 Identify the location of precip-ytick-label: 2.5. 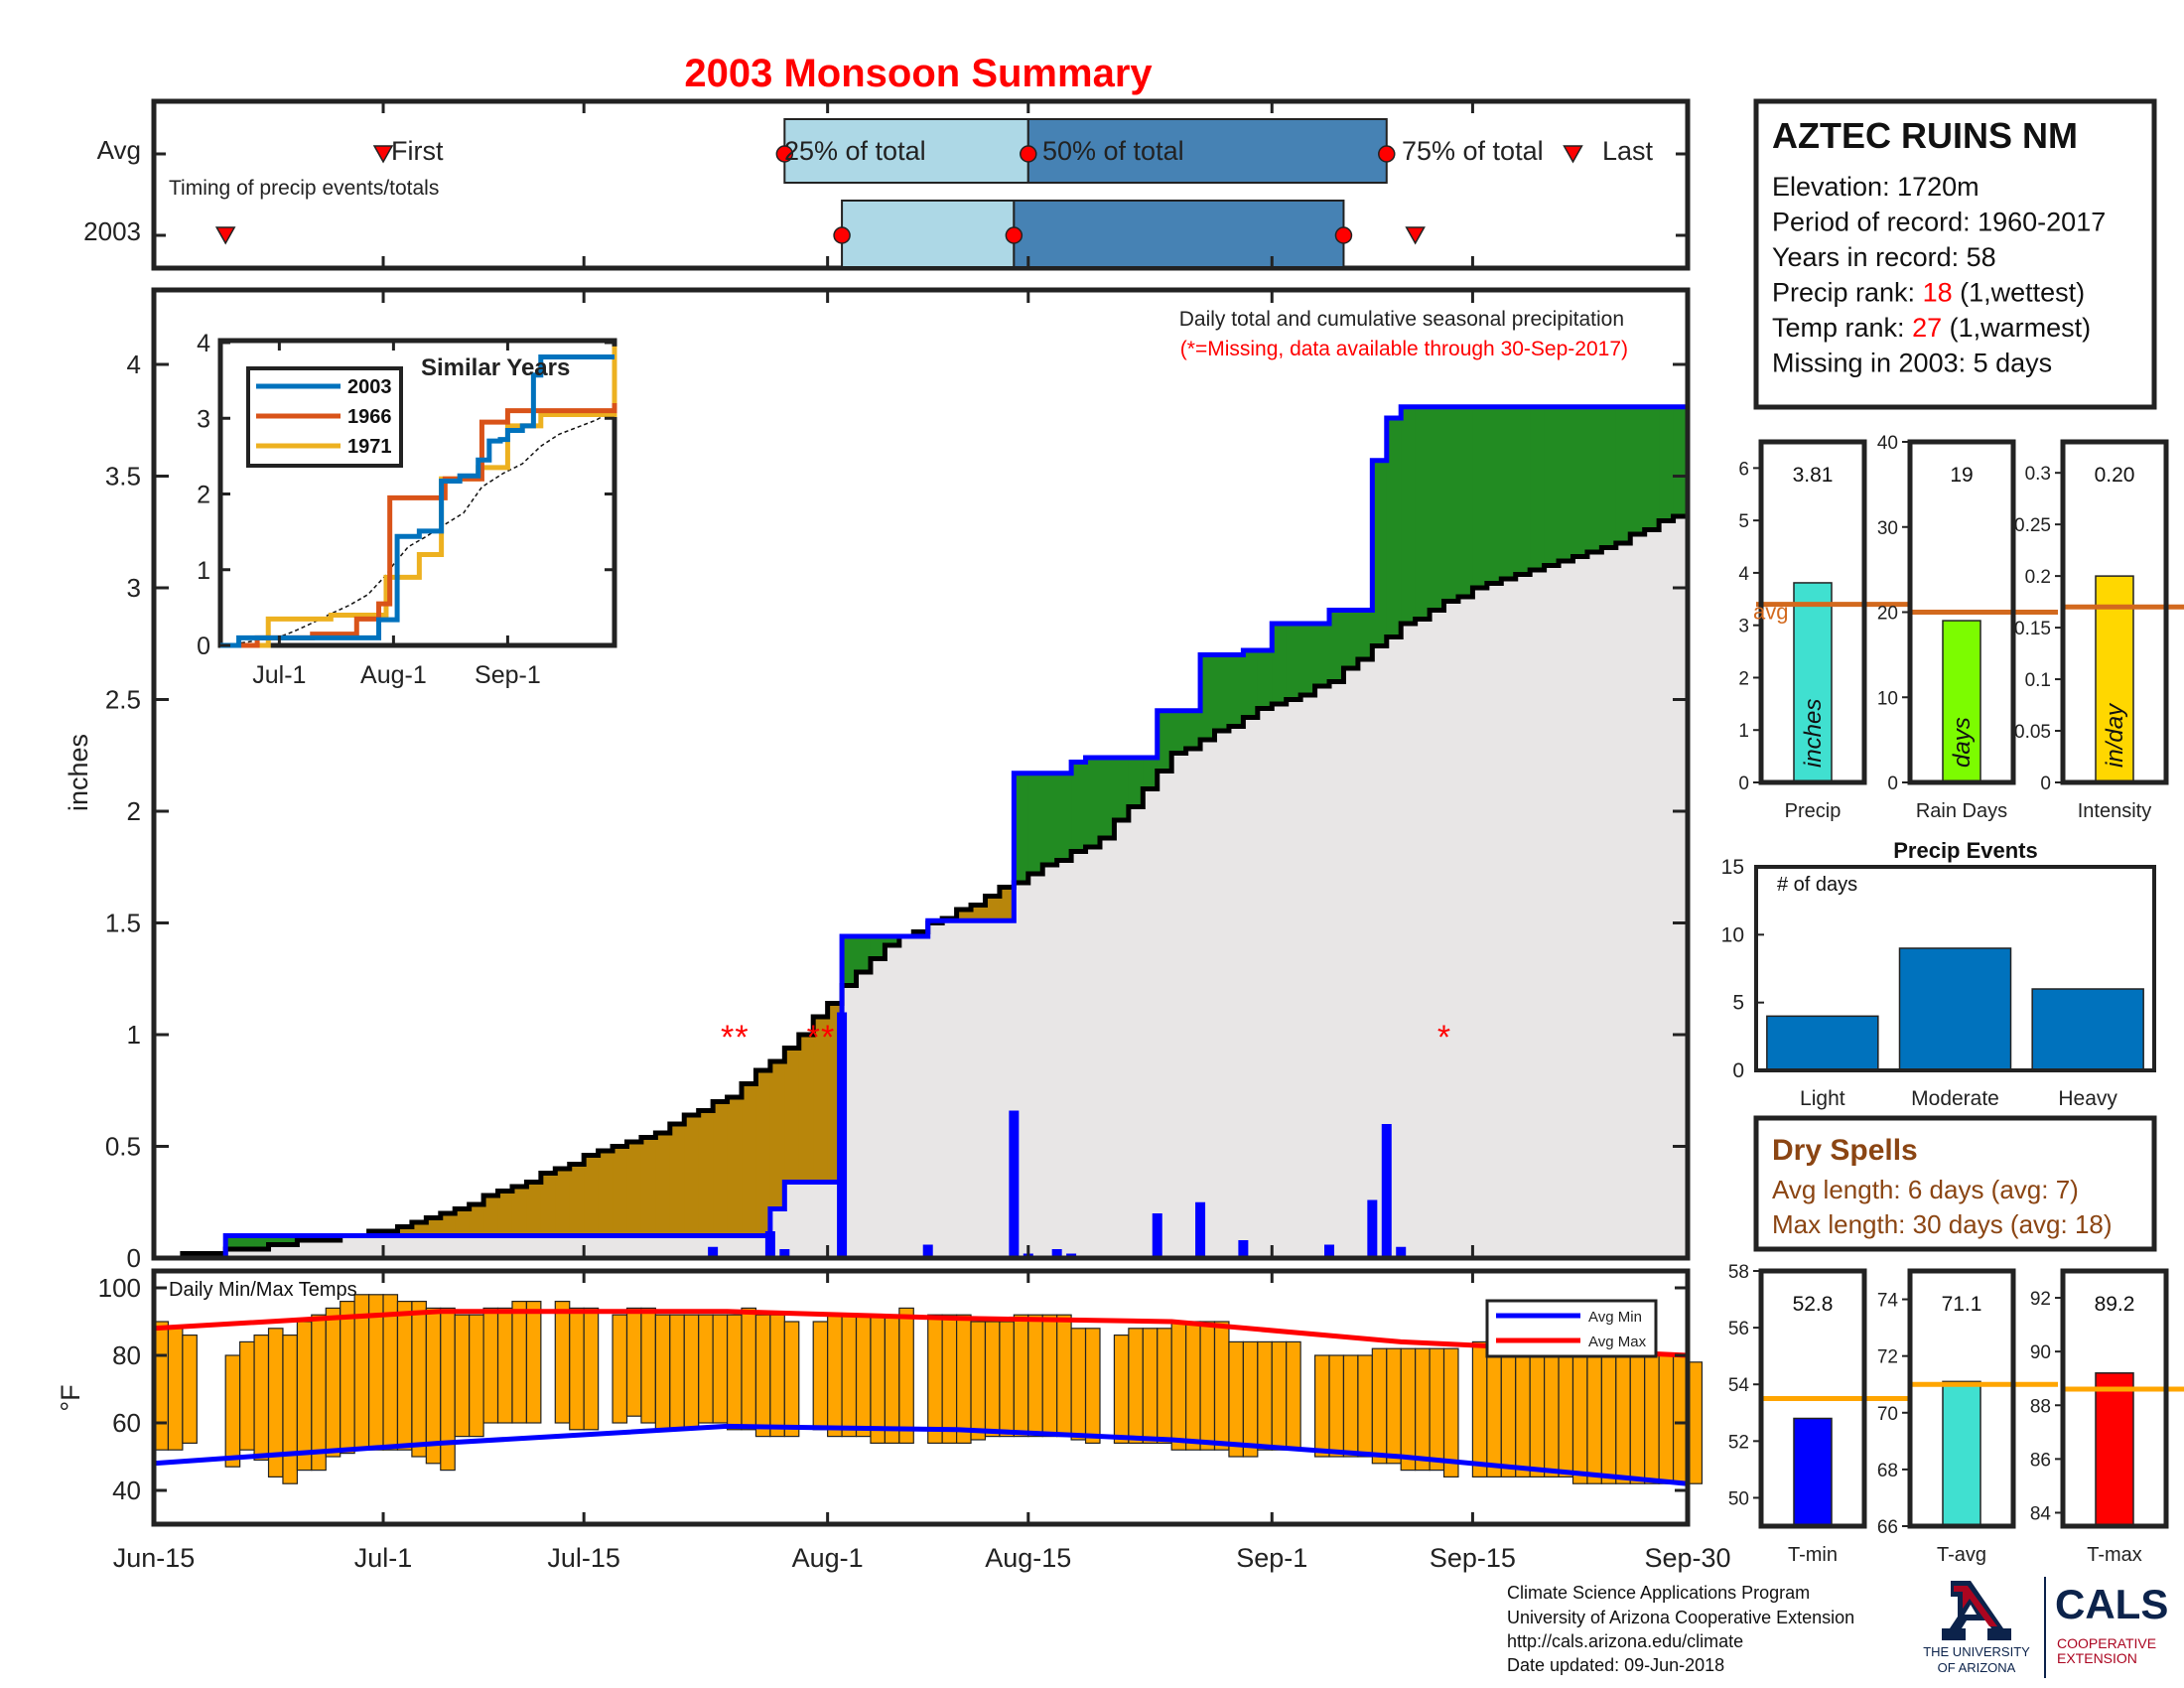
(123, 700).